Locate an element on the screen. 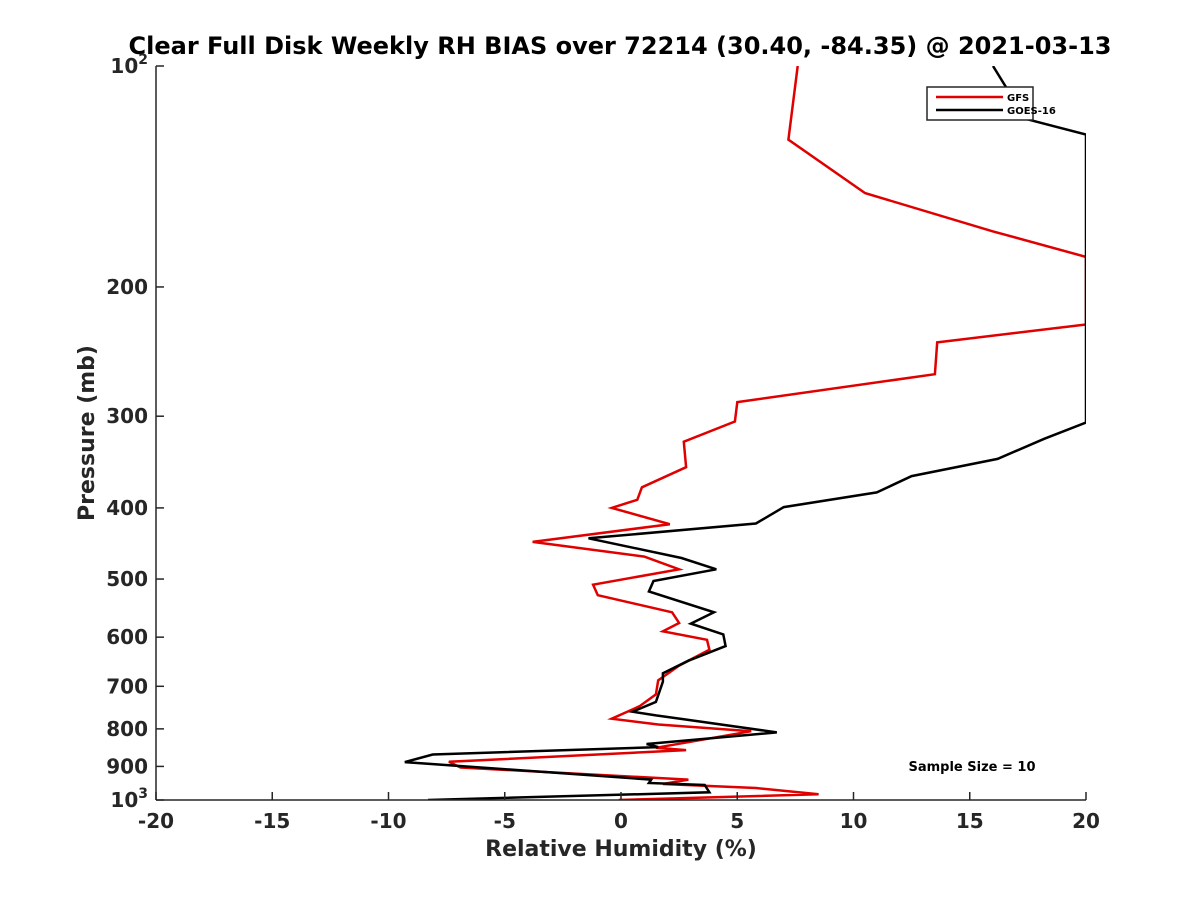 This screenshot has height=900, width=1200. y-tick-label: 300 is located at coordinates (127, 416).